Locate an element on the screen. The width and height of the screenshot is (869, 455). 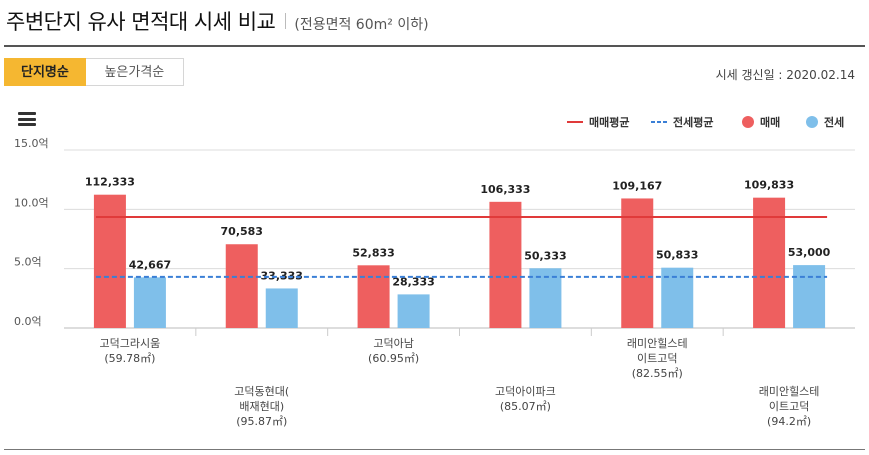
data-label-jeonse: 33,333 is located at coordinates (282, 275).